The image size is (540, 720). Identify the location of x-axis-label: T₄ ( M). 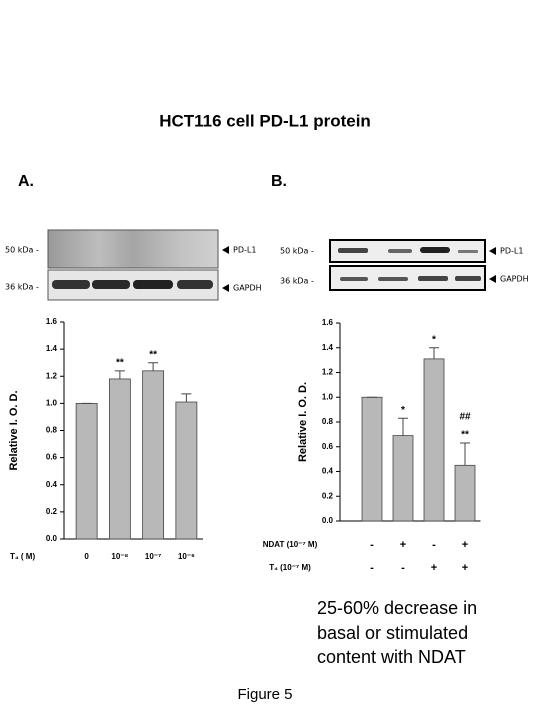
(22, 556).